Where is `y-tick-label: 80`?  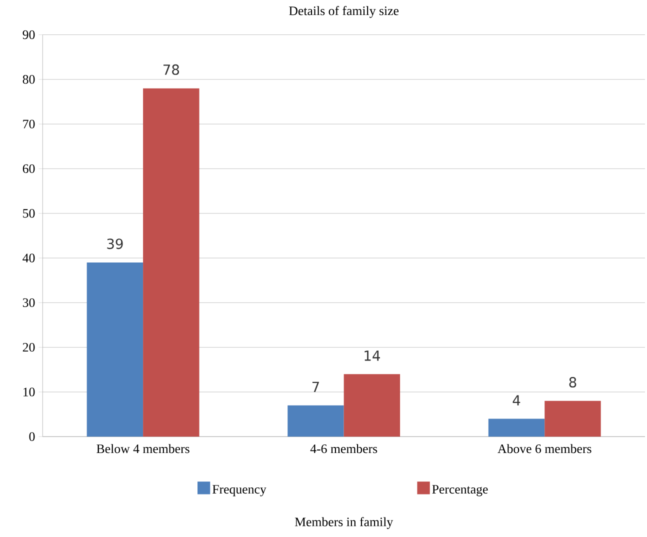 y-tick-label: 80 is located at coordinates (28, 79).